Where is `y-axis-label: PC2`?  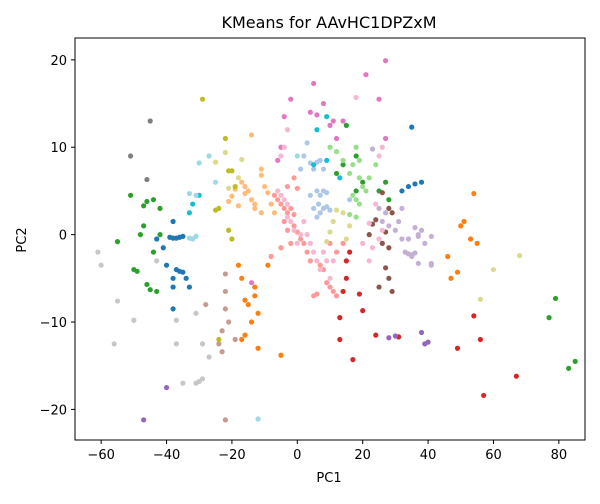 y-axis-label: PC2 is located at coordinates (22, 239).